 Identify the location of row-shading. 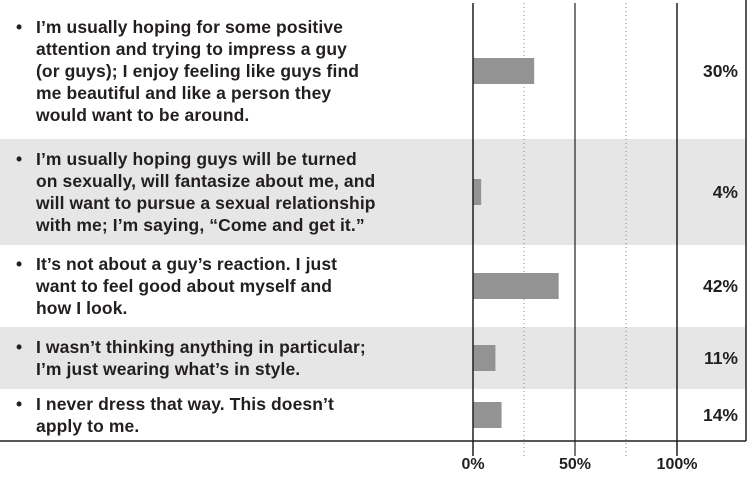
(373, 358).